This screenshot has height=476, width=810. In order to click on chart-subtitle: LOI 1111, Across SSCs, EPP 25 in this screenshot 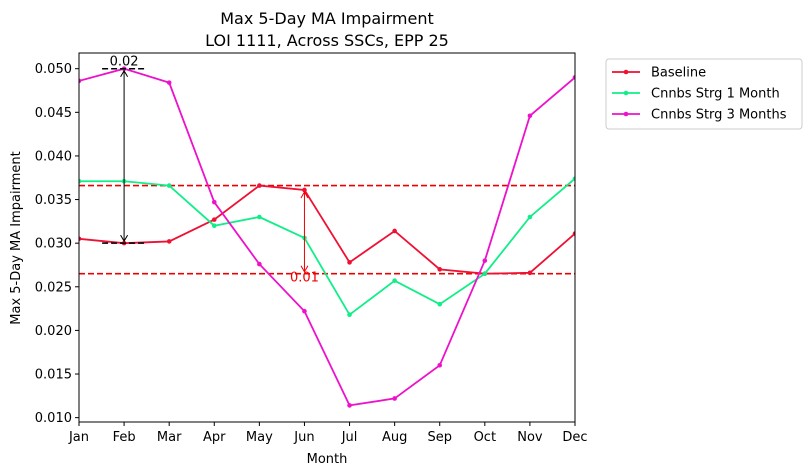, I will do `click(327, 40)`.